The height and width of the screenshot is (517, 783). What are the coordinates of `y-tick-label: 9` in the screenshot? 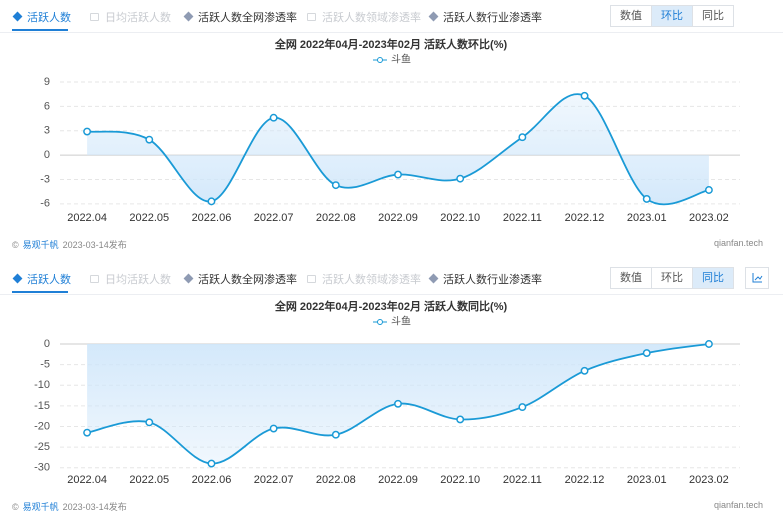 It's located at (47, 82).